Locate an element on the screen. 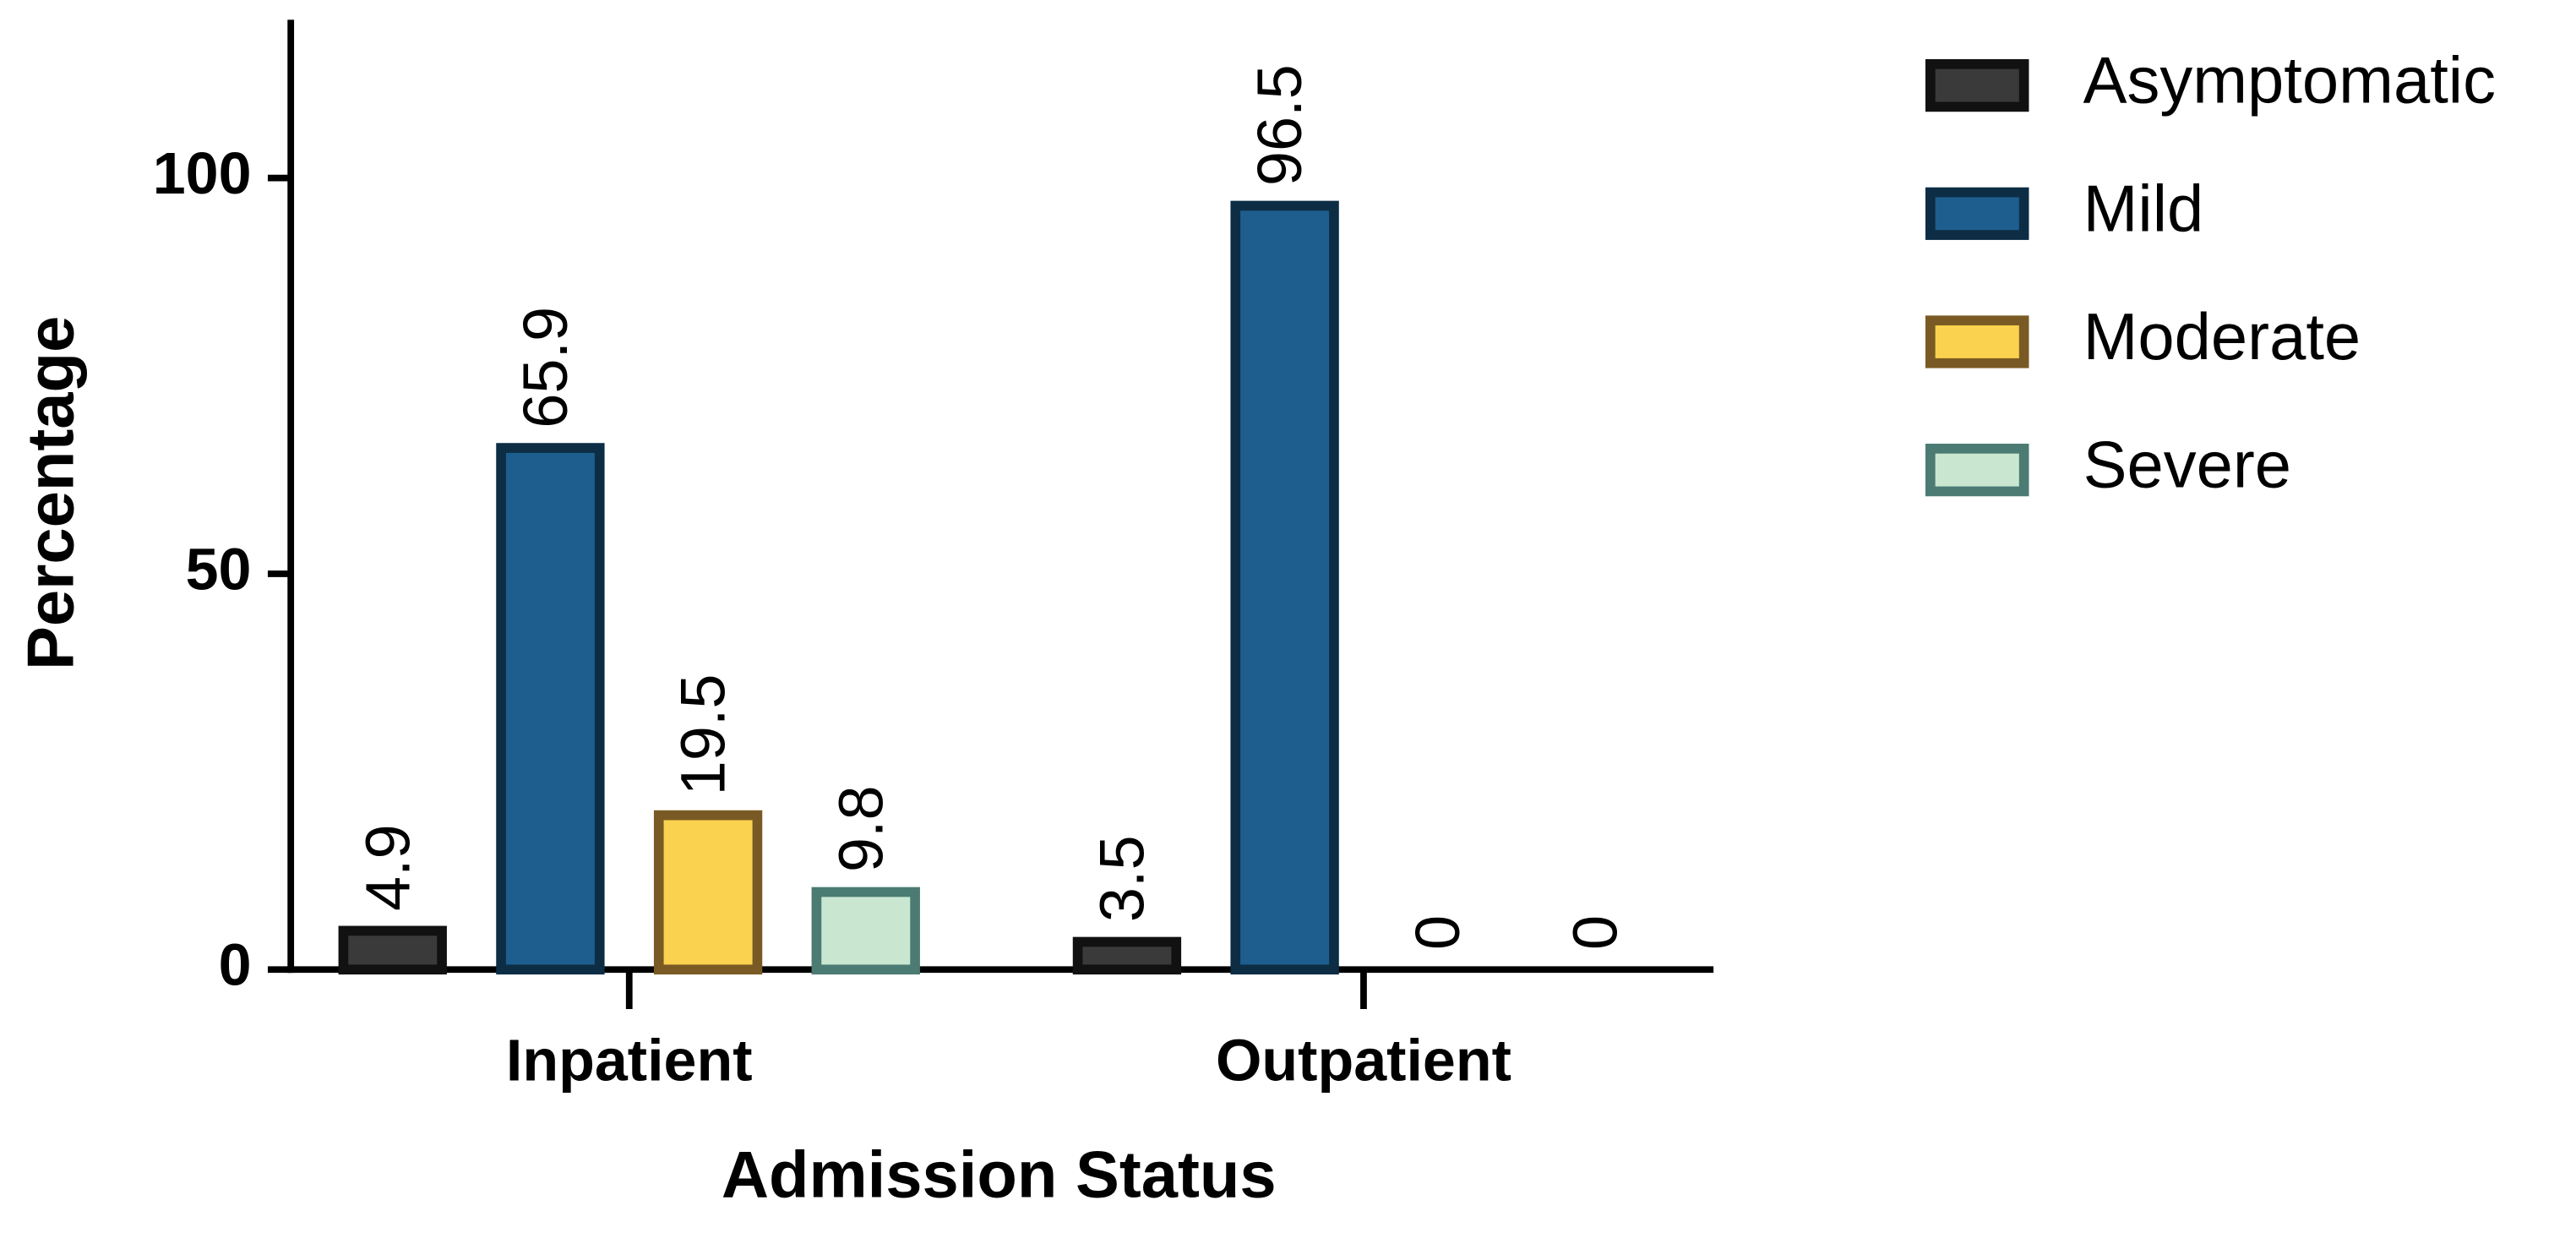  value-label: 65.9 is located at coordinates (545, 367).